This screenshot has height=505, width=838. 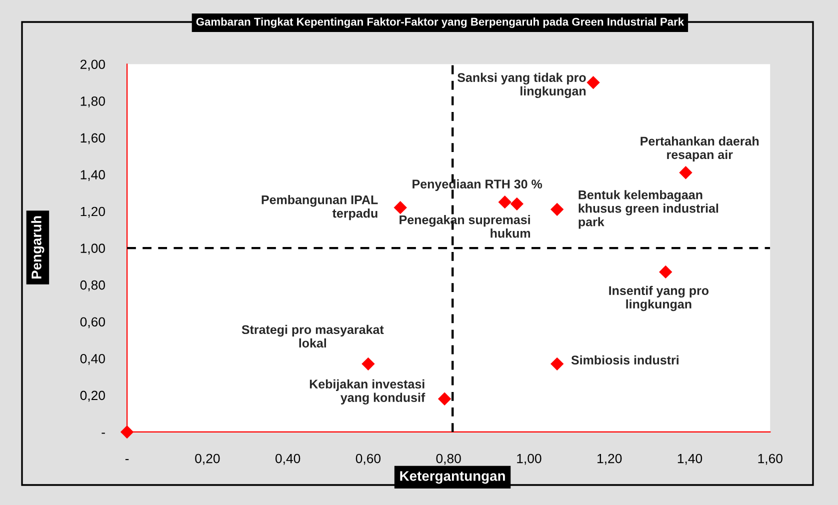 What do you see at coordinates (452, 477) in the screenshot?
I see `x-axis-title: Ketergantungan` at bounding box center [452, 477].